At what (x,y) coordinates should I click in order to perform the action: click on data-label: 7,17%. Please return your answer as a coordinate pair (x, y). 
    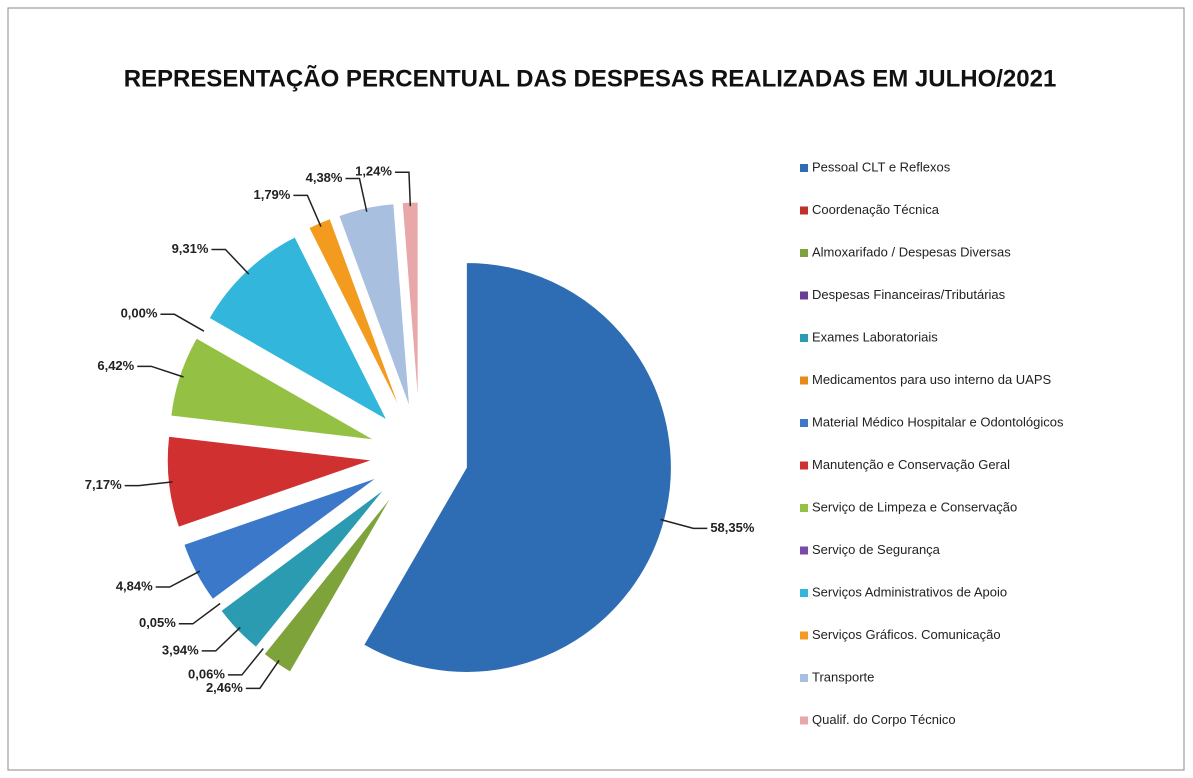
    Looking at the image, I should click on (103, 484).